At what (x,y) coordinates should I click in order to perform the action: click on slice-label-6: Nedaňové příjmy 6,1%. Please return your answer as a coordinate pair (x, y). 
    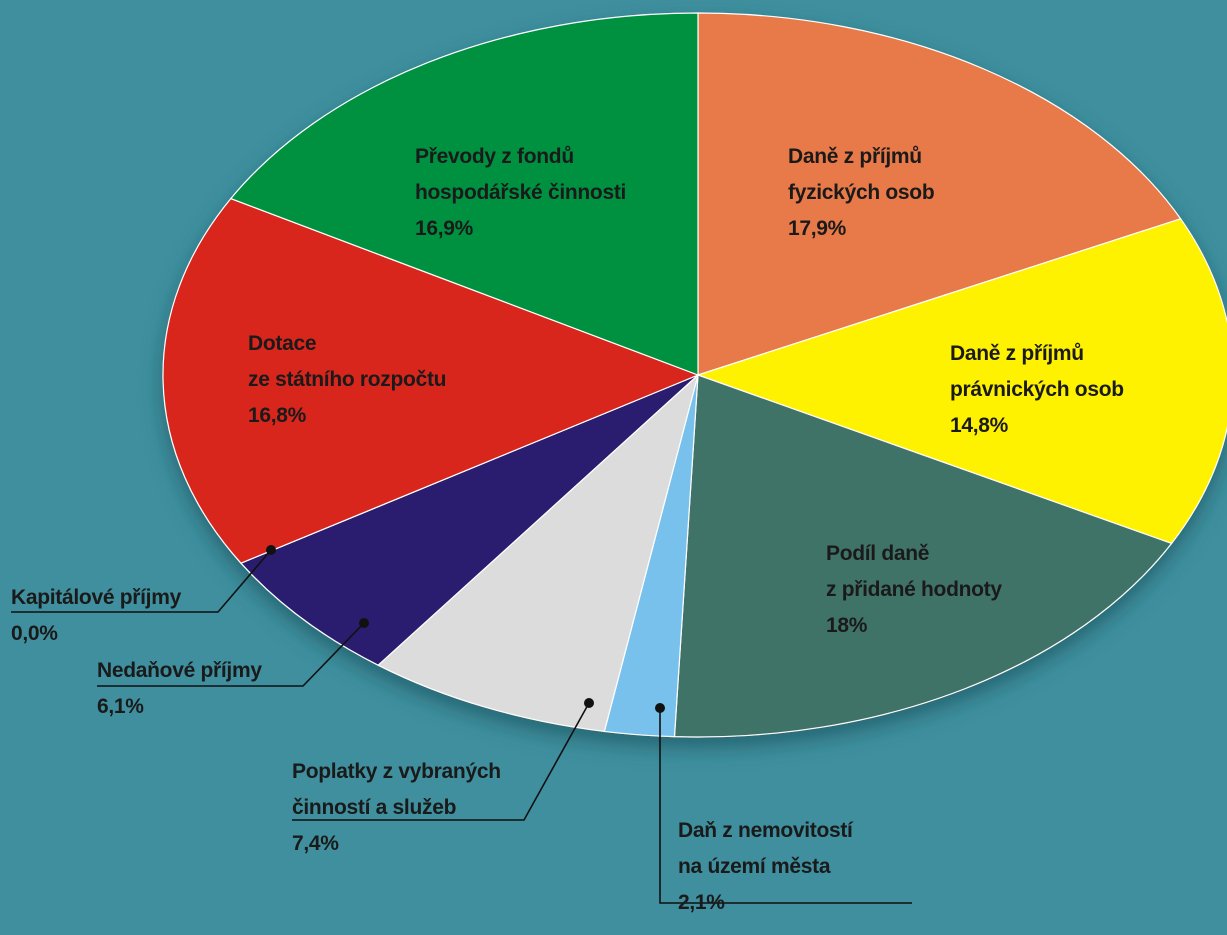
    Looking at the image, I should click on (179, 688).